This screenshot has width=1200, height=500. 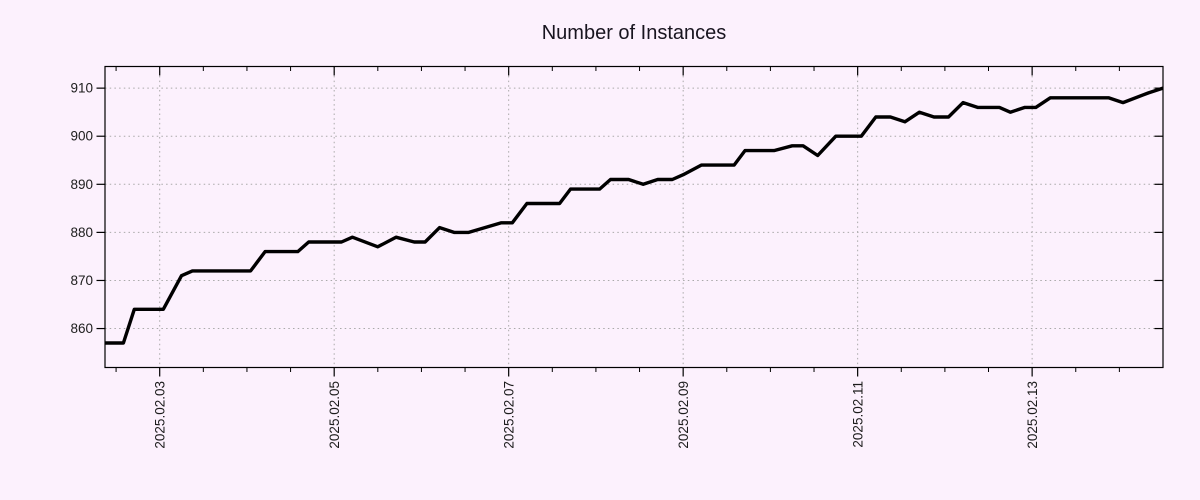 What do you see at coordinates (81, 280) in the screenshot?
I see `y-tick-label: 870` at bounding box center [81, 280].